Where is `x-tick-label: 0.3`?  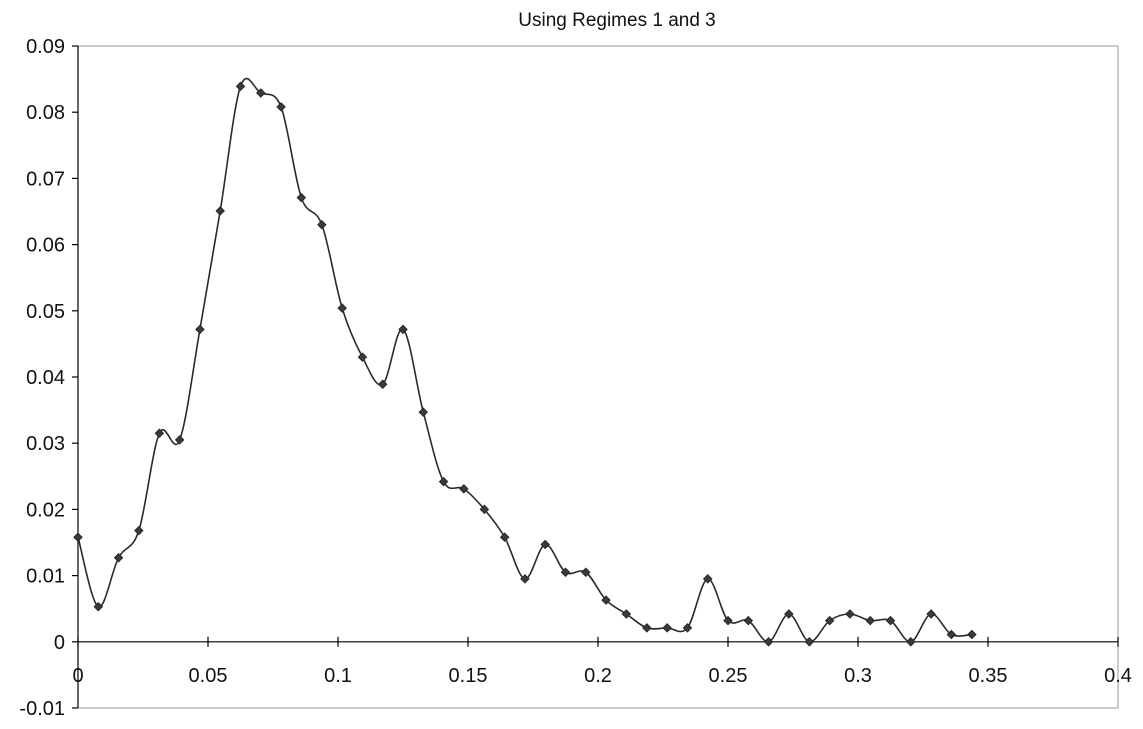
x-tick-label: 0.3 is located at coordinates (858, 676).